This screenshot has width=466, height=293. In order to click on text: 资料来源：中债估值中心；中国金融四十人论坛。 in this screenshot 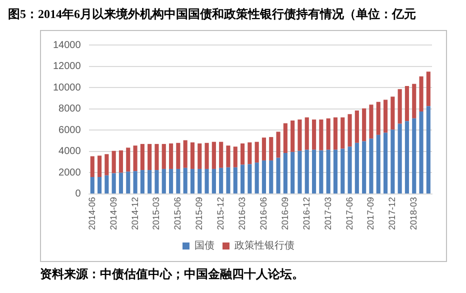, I will do `click(172, 274)`.